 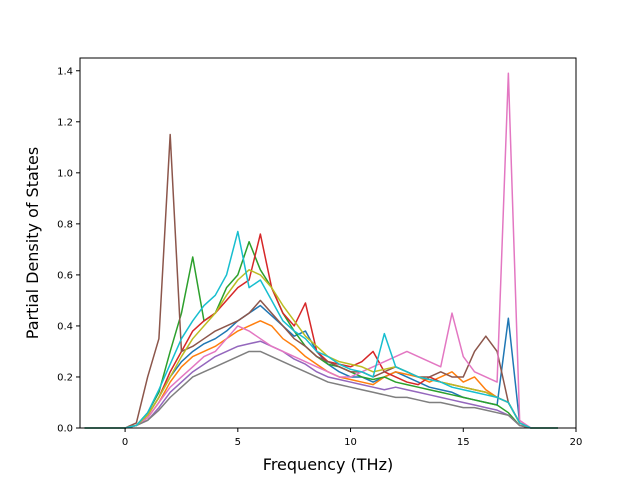 What do you see at coordinates (328, 464) in the screenshot?
I see `x-axis-title: Frequency (THz)` at bounding box center [328, 464].